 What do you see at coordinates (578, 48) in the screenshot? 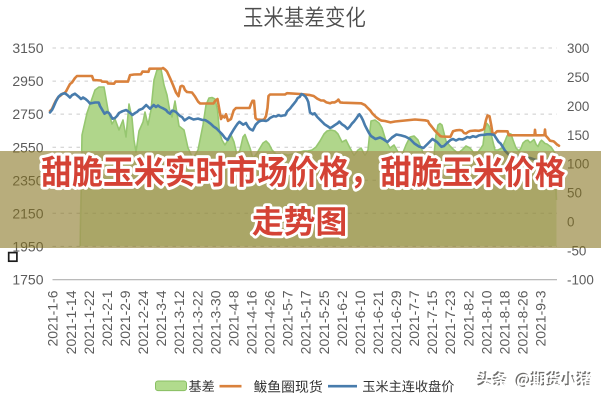
I see `svg-text: 300` at bounding box center [578, 48].